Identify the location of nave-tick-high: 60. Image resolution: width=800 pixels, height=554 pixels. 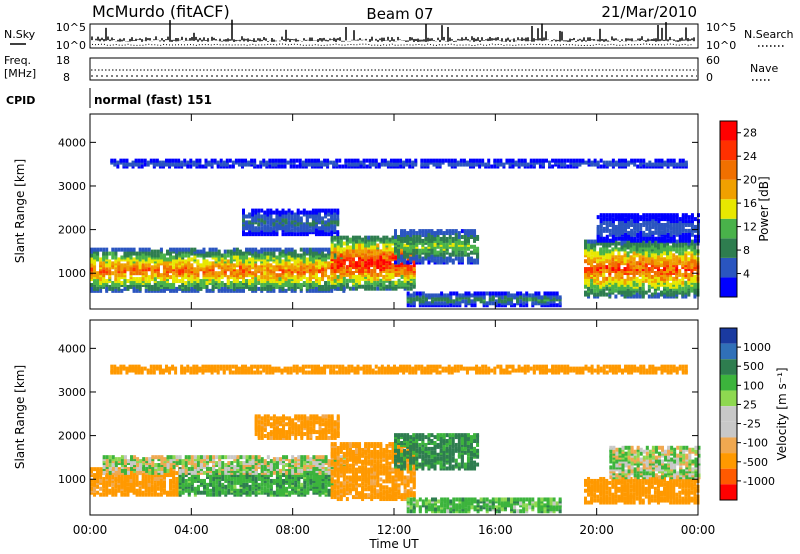
(713, 60).